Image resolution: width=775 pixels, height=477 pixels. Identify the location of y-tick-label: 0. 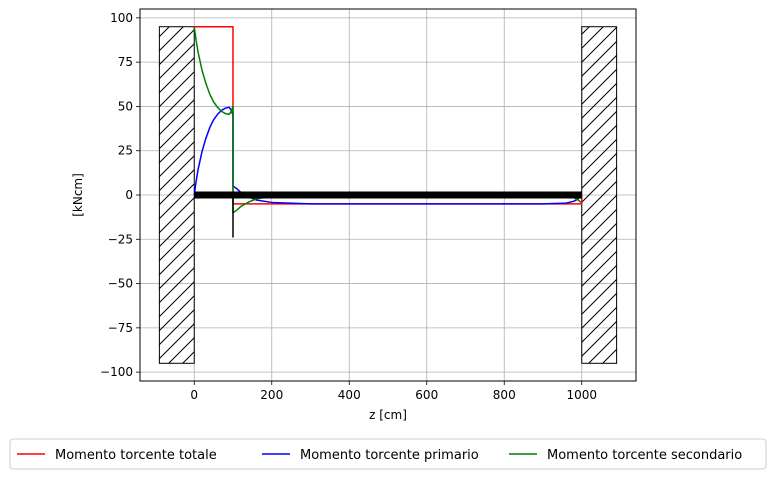
(129, 195).